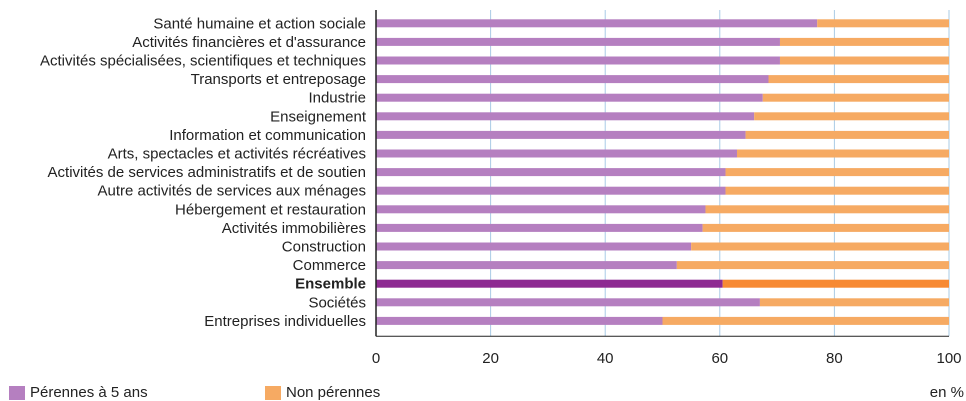 This screenshot has height=401, width=966. Describe the element at coordinates (324, 247) in the screenshot. I see `category-label: Construction` at that location.